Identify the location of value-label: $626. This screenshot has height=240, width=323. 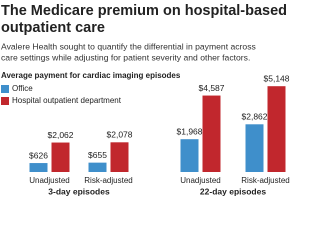
(38, 155).